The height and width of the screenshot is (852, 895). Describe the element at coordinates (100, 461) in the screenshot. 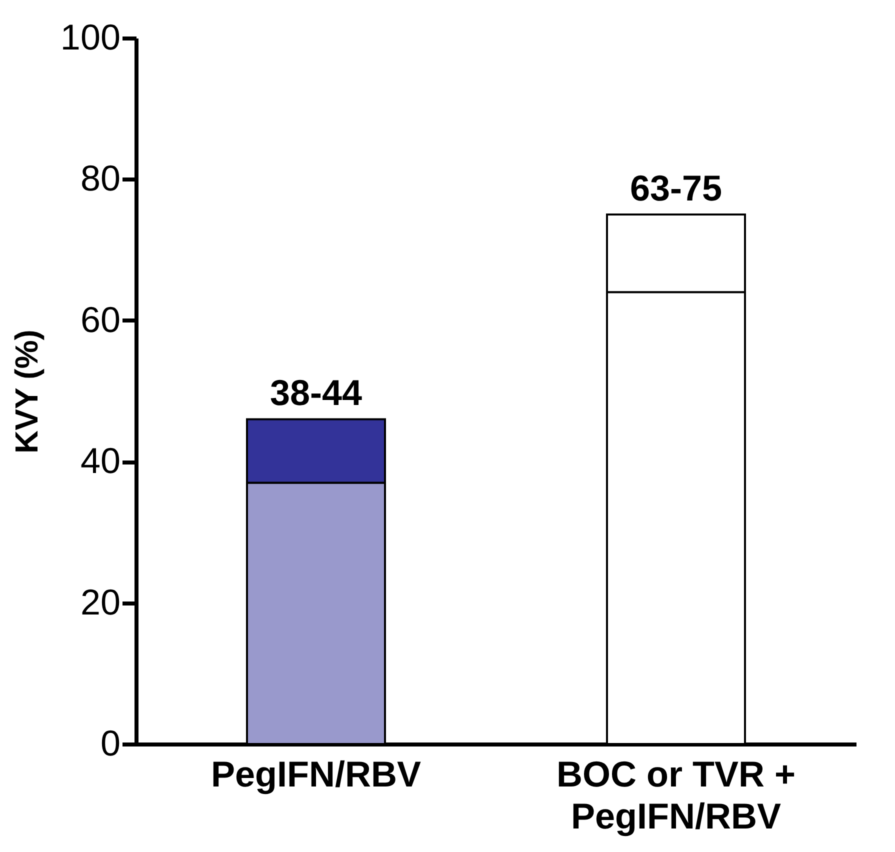

I see `y-tick-label: 40` at that location.